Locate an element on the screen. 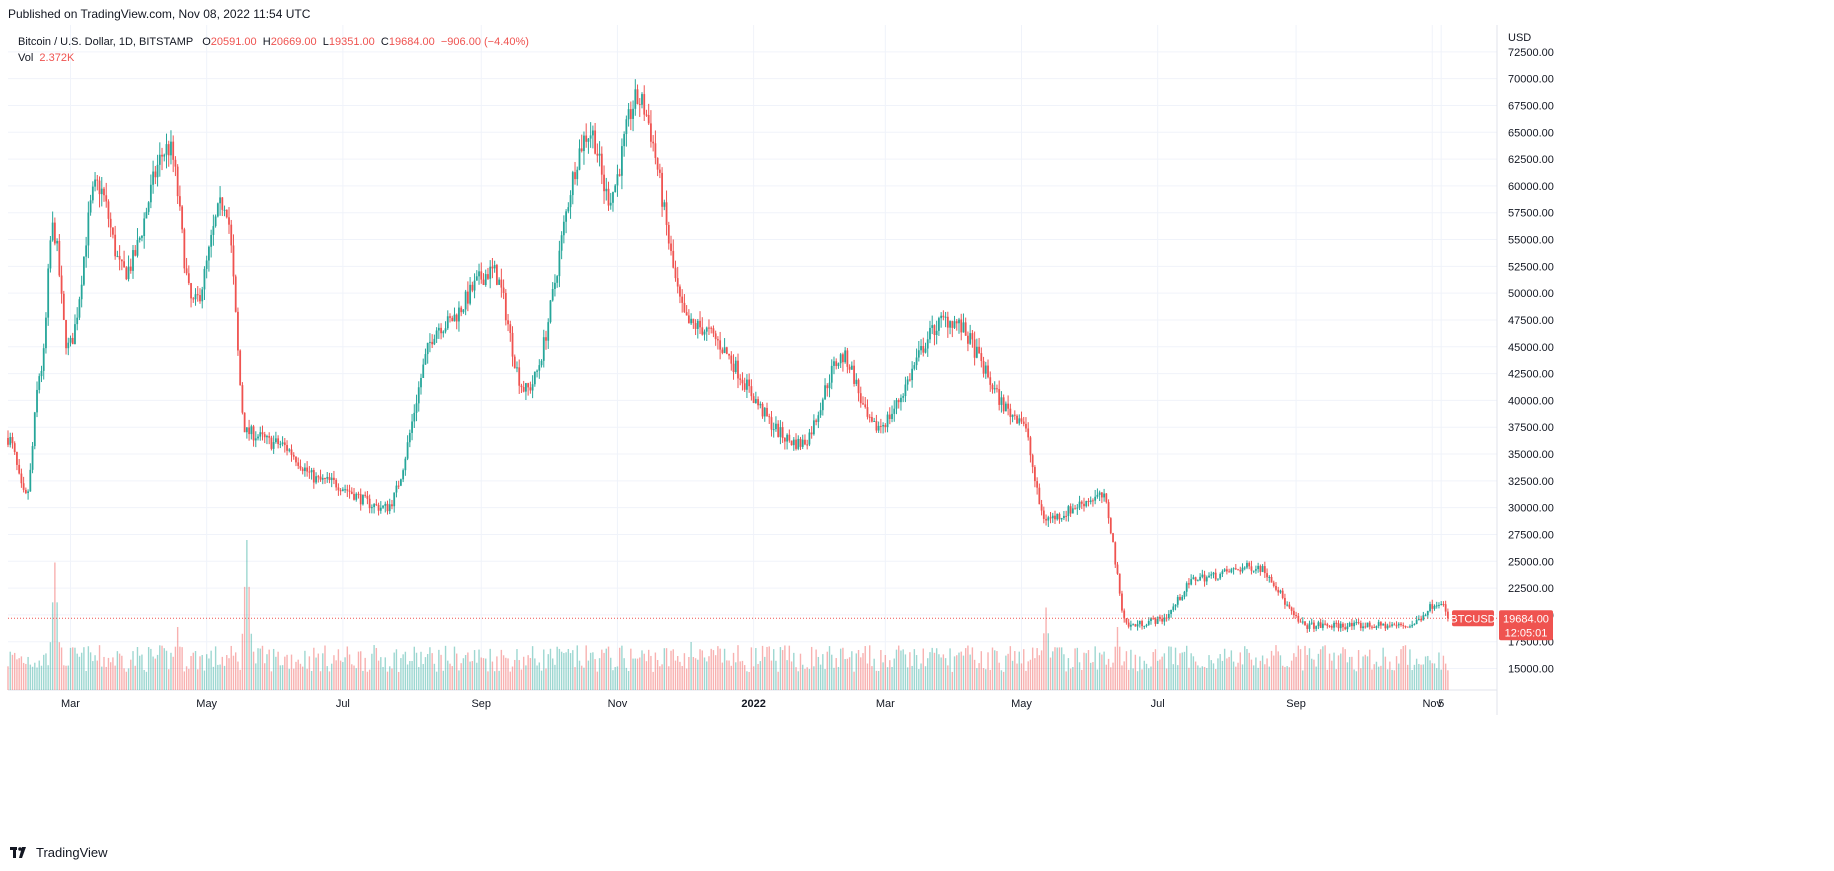  footer-brand: TradingView is located at coordinates (59, 852).